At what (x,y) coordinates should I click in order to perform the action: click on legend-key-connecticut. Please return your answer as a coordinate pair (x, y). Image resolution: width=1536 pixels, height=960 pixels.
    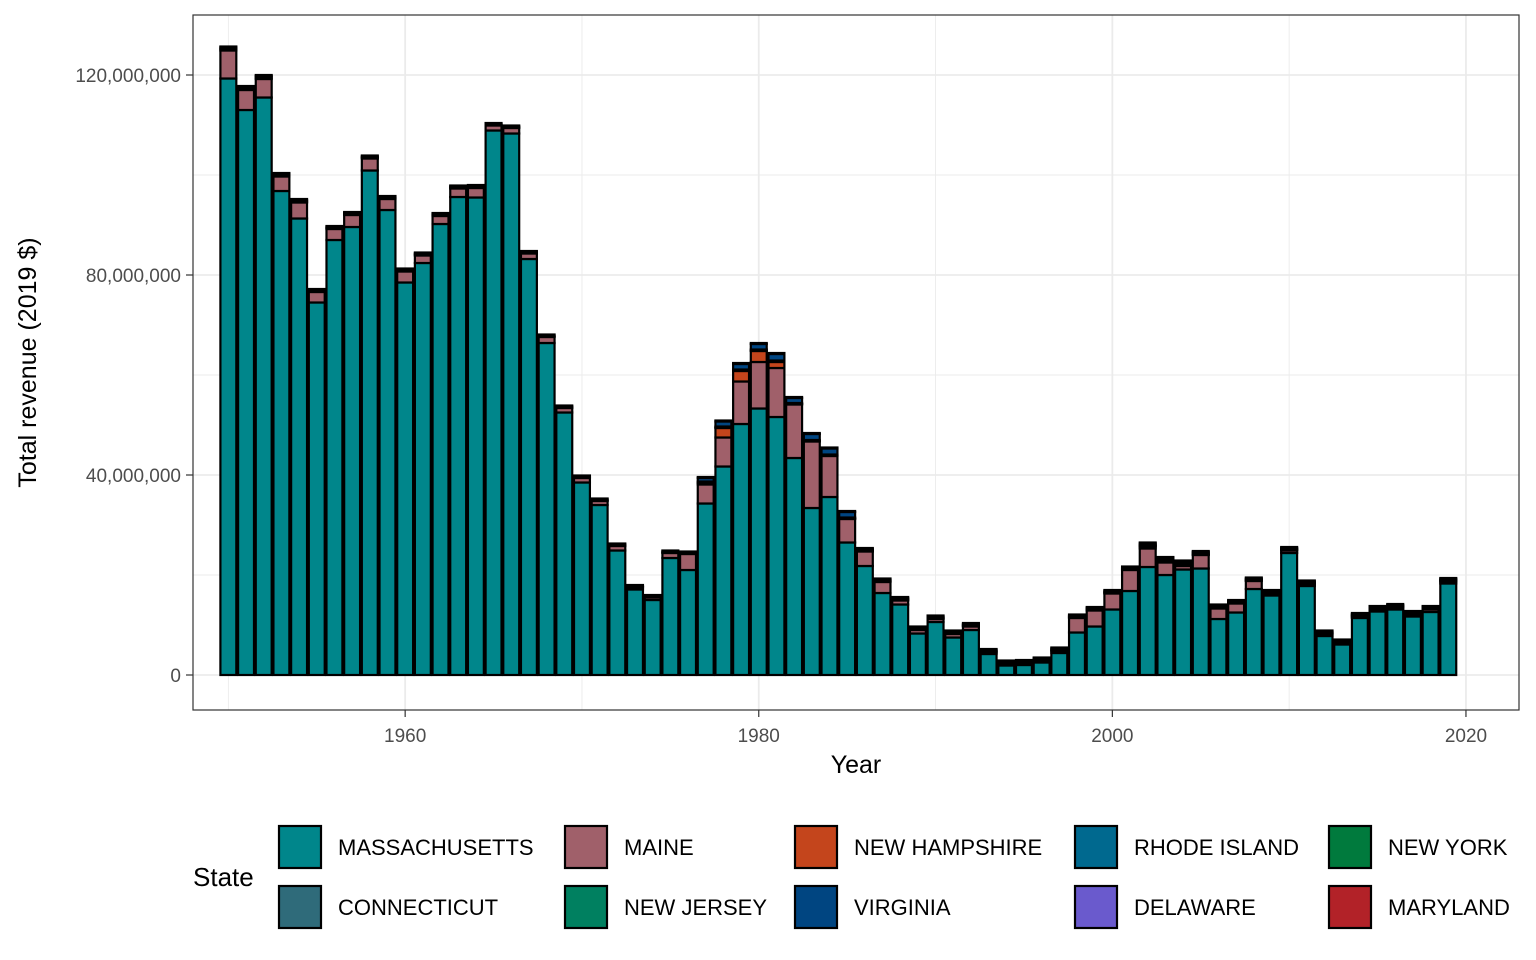
    Looking at the image, I should click on (300, 907).